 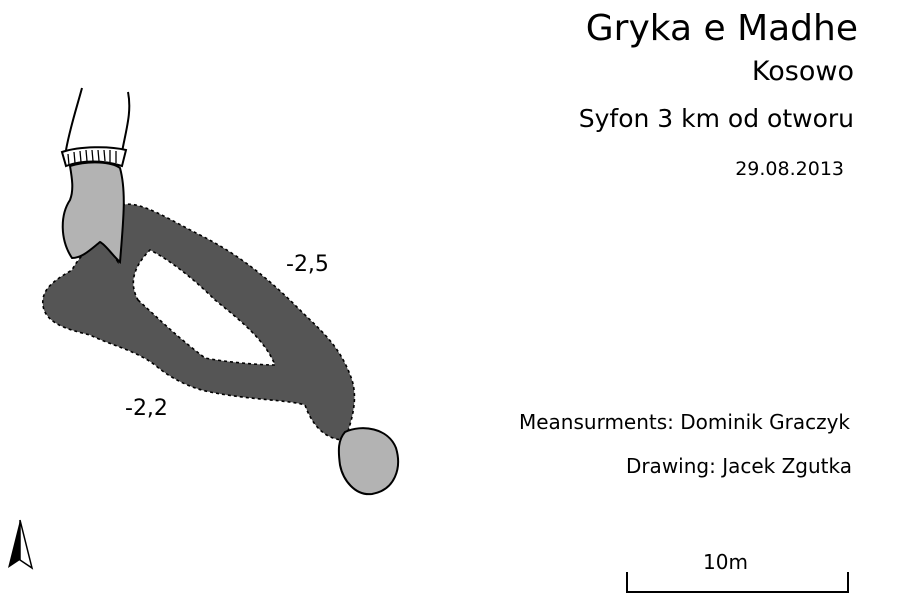 What do you see at coordinates (725, 562) in the screenshot?
I see `scale-bar-label: 10m` at bounding box center [725, 562].